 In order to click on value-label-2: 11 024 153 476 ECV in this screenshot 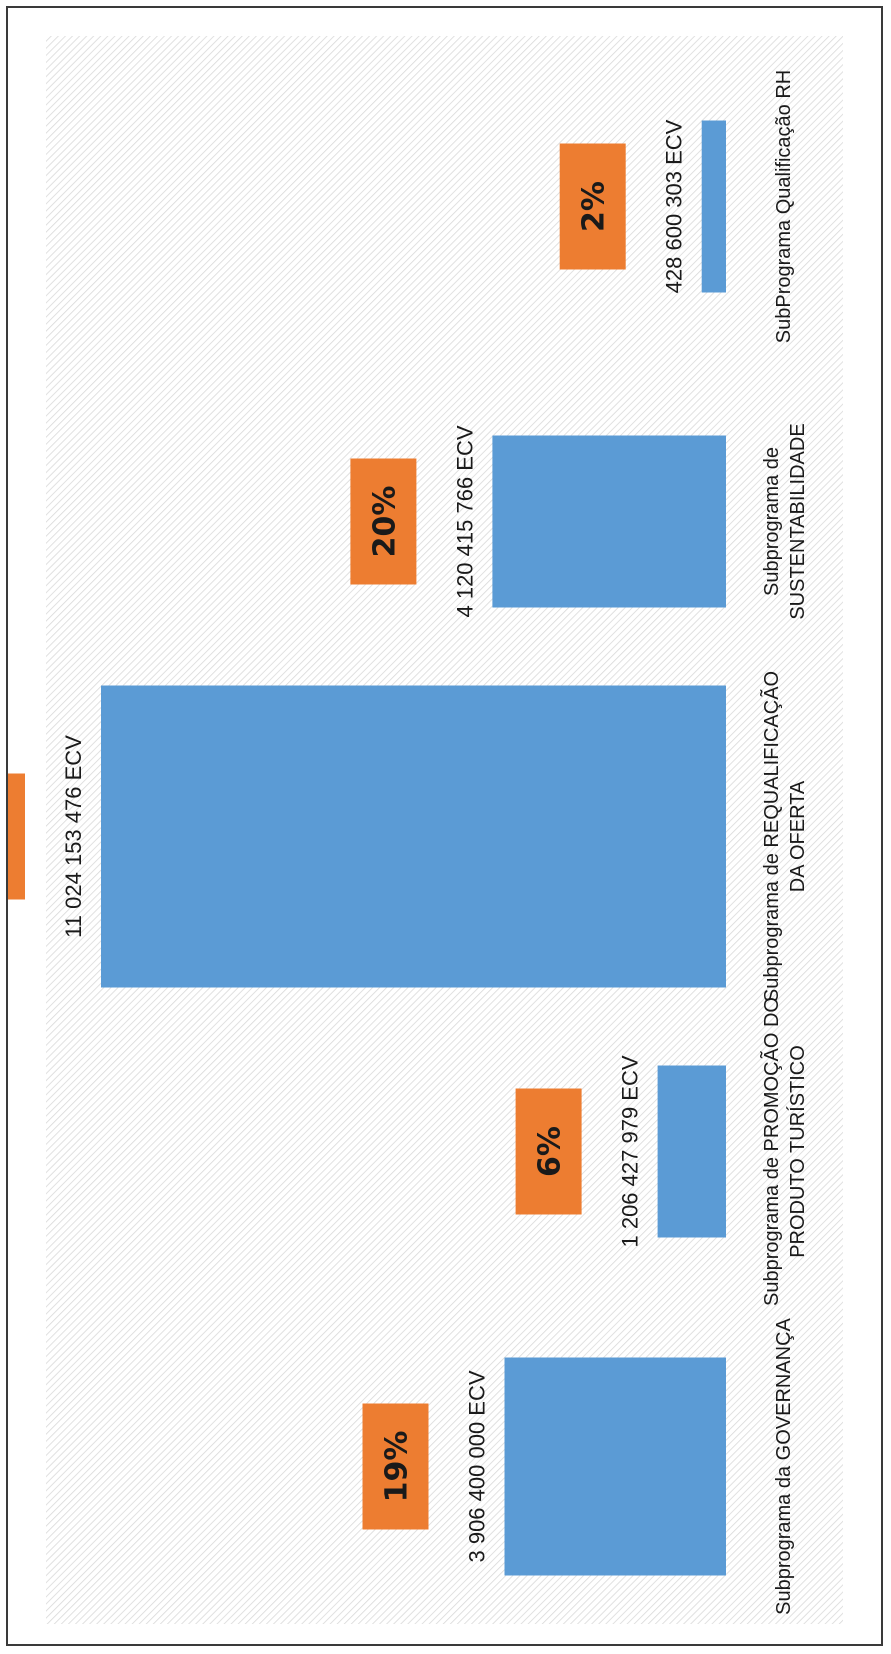, I will do `click(73, 836)`.